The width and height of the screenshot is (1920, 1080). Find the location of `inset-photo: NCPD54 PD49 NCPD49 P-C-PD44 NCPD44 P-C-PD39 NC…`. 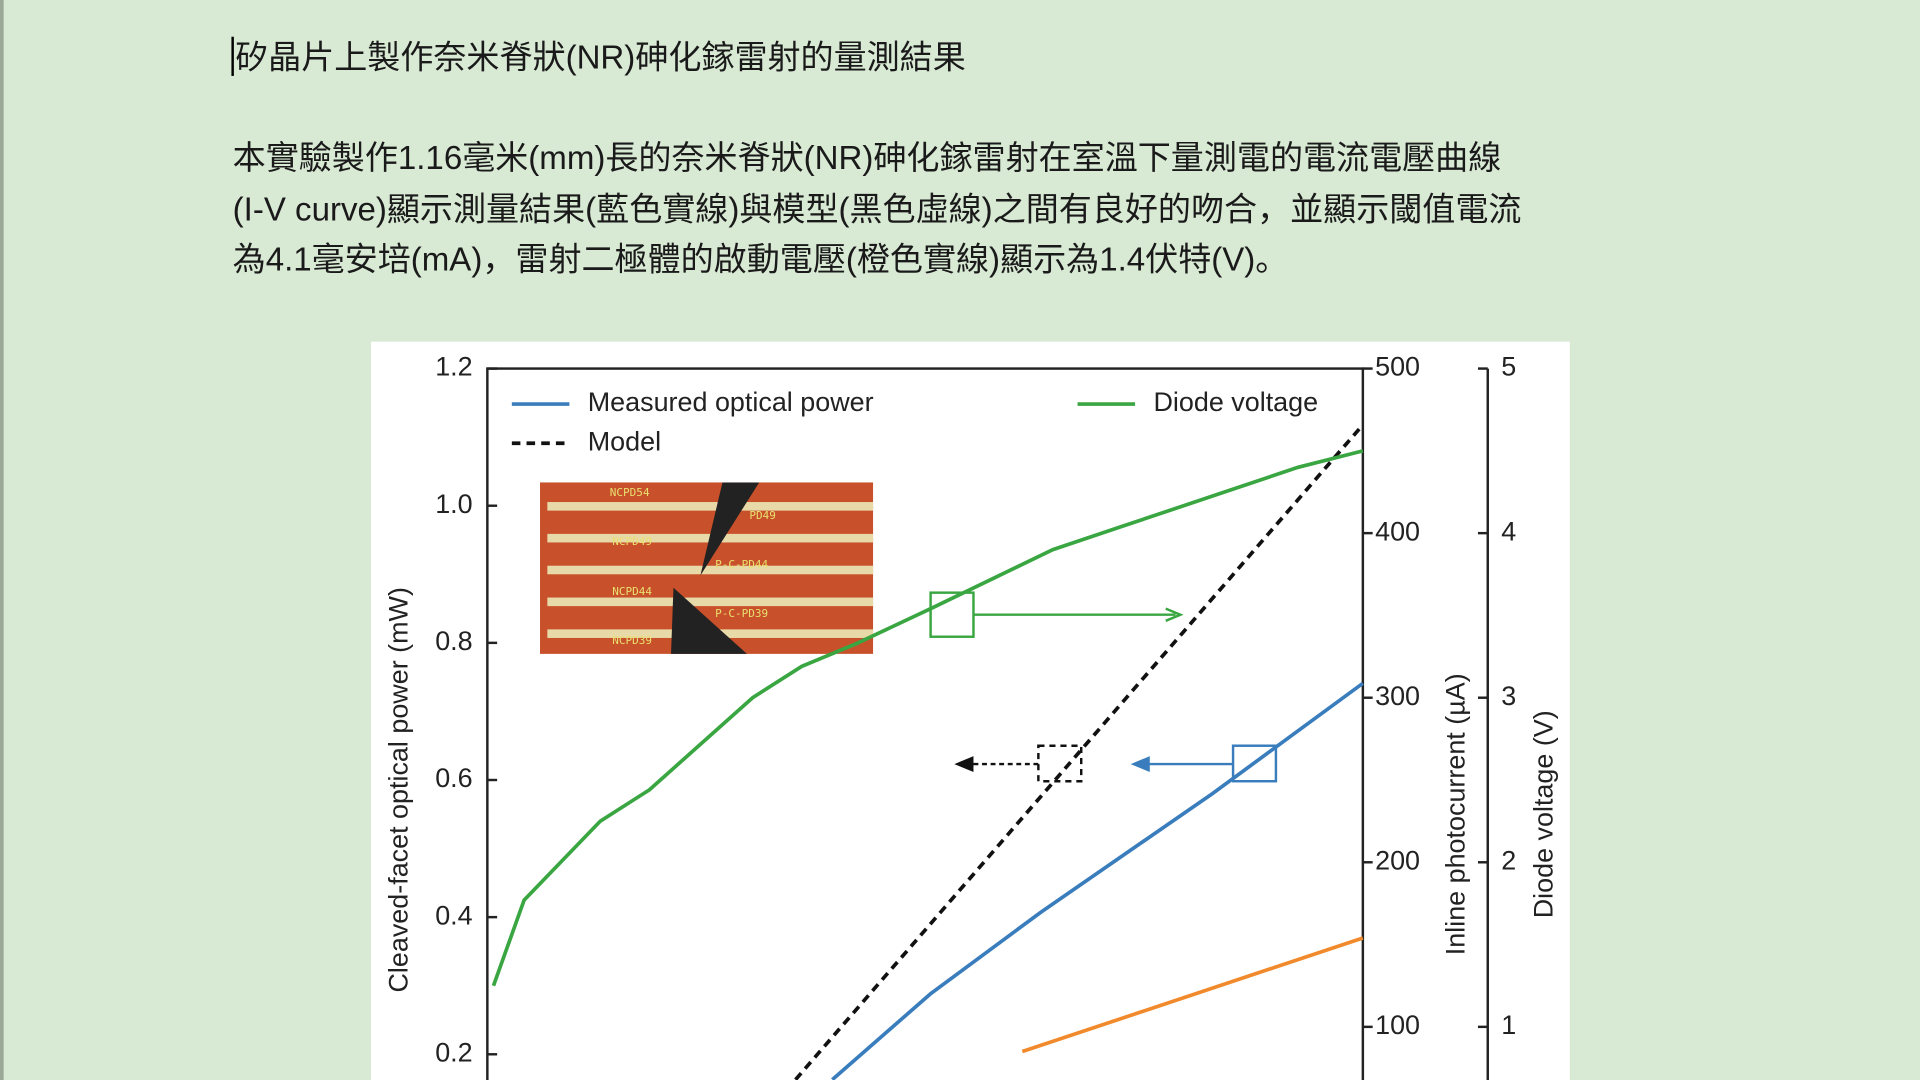

inset-photo: NCPD54 PD49 NCPD49 P-C-PD44 NCPD44 P-C-PD39 NC… is located at coordinates (707, 568).